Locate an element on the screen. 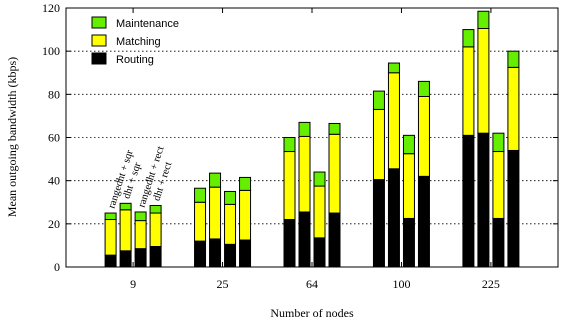 The width and height of the screenshot is (576, 325). y-tick-label-6: 120 is located at coordinates (51, 8).